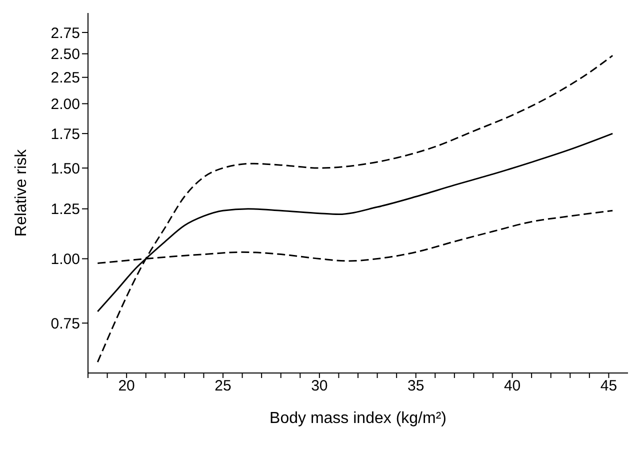  Describe the element at coordinates (65, 55) in the screenshot. I see `y-tick-label: 2.50` at that location.